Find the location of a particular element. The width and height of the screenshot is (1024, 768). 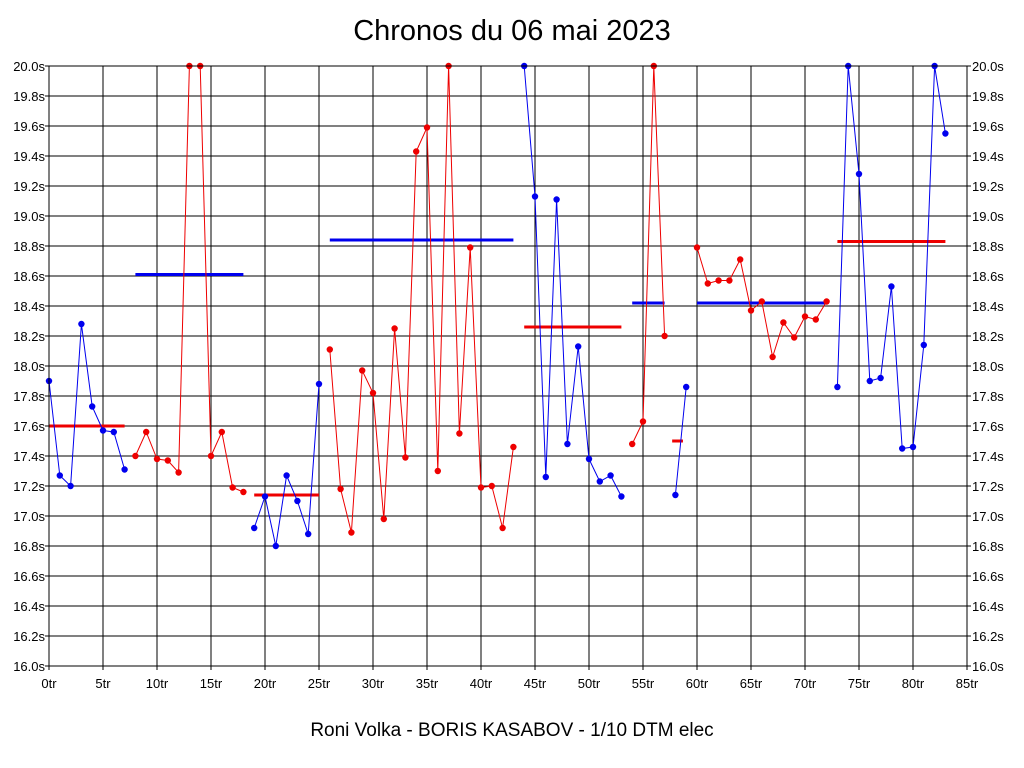

y-tick-label-right: 19.8s is located at coordinates (988, 96).